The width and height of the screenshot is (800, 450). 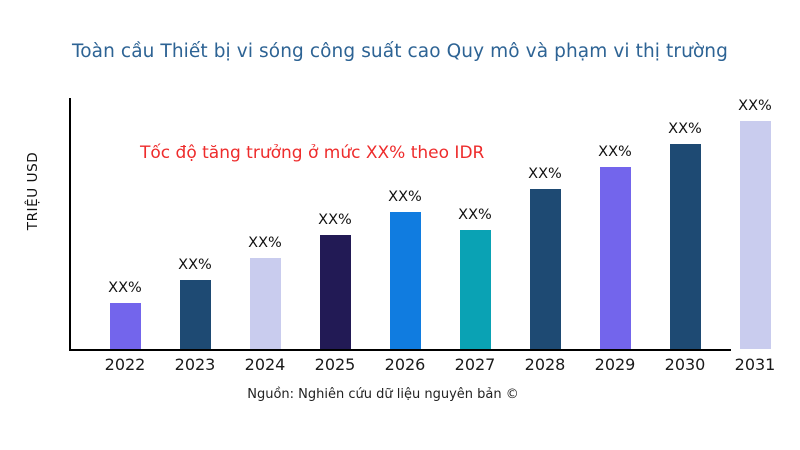 What do you see at coordinates (195, 265) in the screenshot?
I see `bar-value-label-2023: XX%` at bounding box center [195, 265].